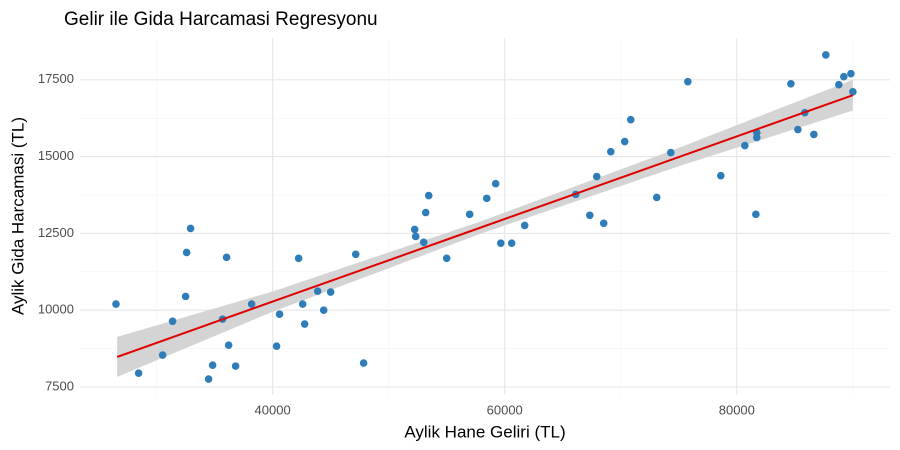 Image resolution: width=900 pixels, height=450 pixels. Describe the element at coordinates (221, 19) in the screenshot. I see `chart-title: Gelir ile Gida Harcamasi Regresyonu` at that location.